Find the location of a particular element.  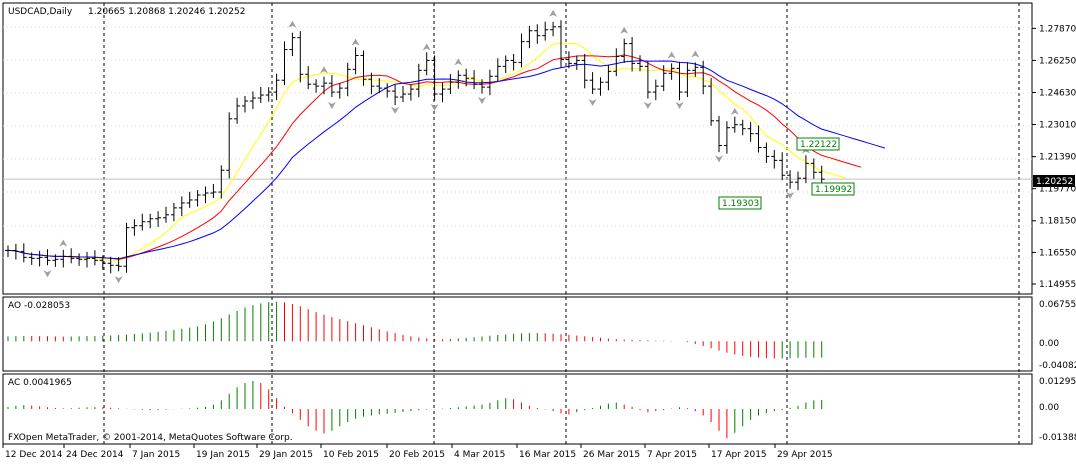

ac-tick-label: -0.013880 is located at coordinates (1057, 438).